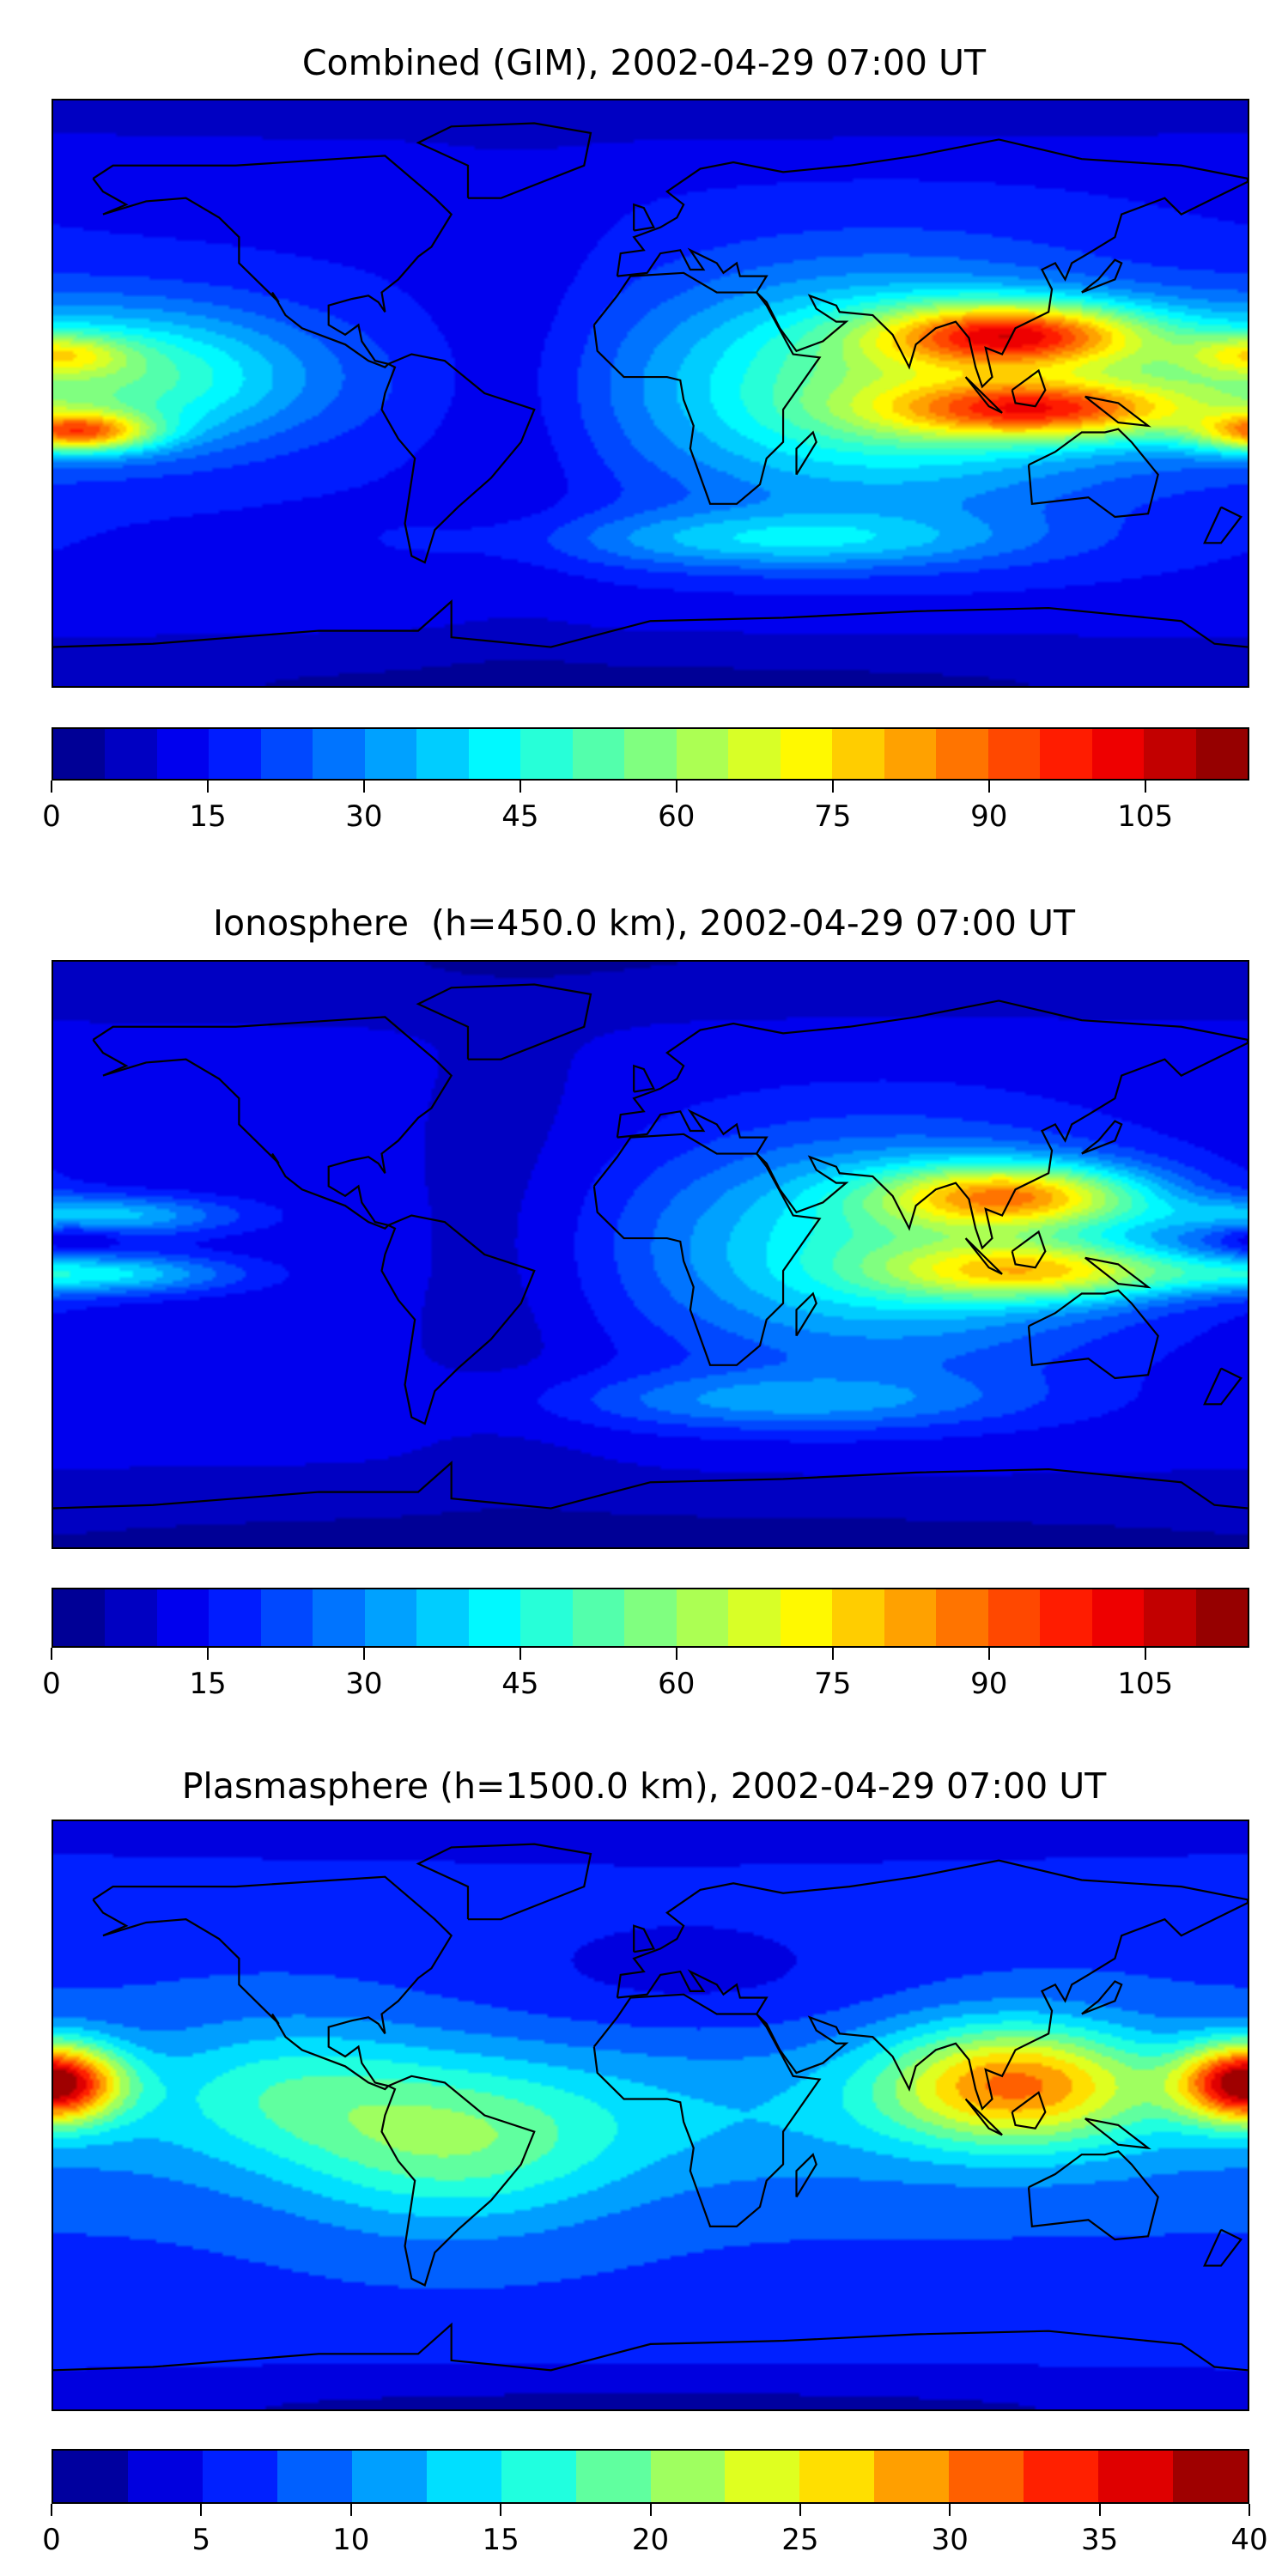 The width and height of the screenshot is (1288, 2576). I want to click on colorbar-tick-label: 5, so click(201, 2540).